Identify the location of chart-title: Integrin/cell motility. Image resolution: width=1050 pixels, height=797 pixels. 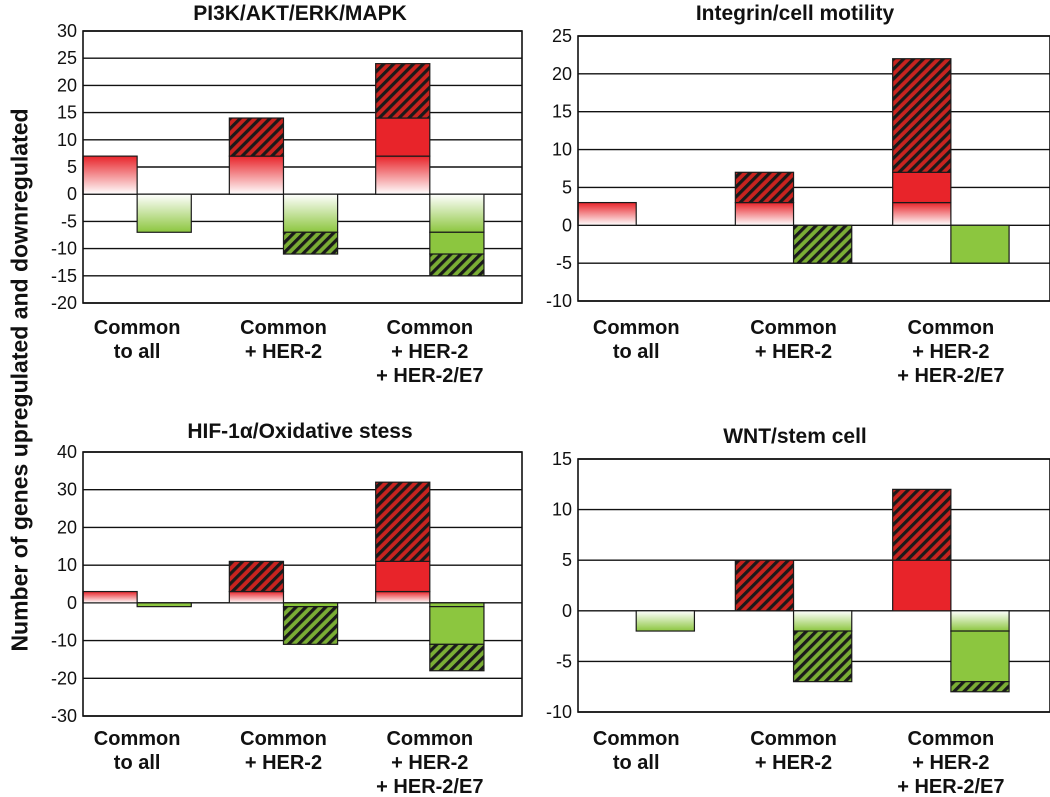
(795, 13).